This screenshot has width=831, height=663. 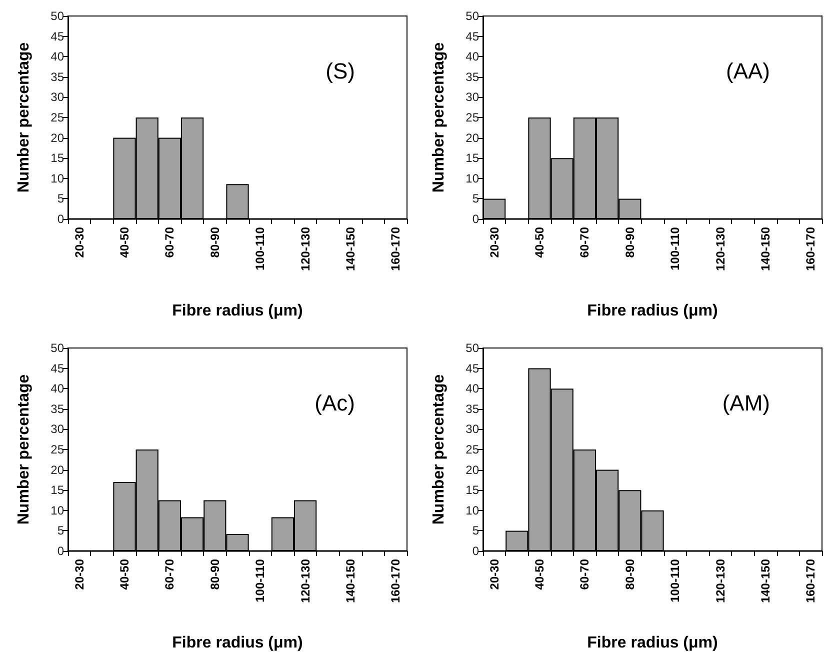 What do you see at coordinates (334, 402) in the screenshot?
I see `annotation: (Ac)` at bounding box center [334, 402].